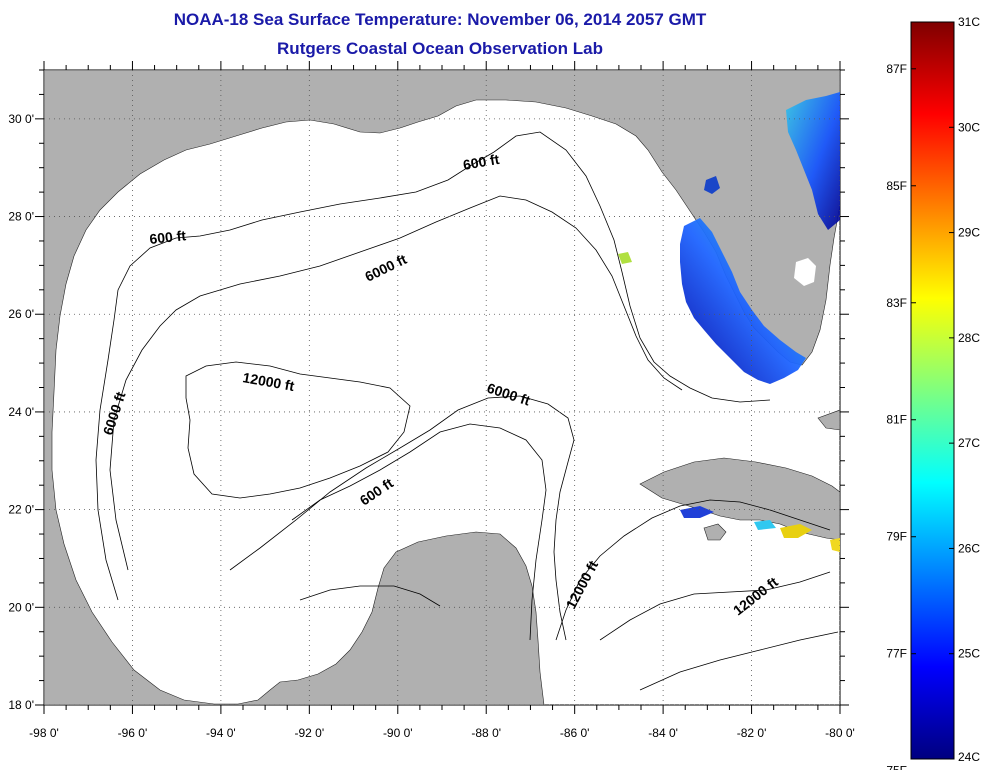  I want to click on colorbar-label-celsius: 27C, so click(969, 443).